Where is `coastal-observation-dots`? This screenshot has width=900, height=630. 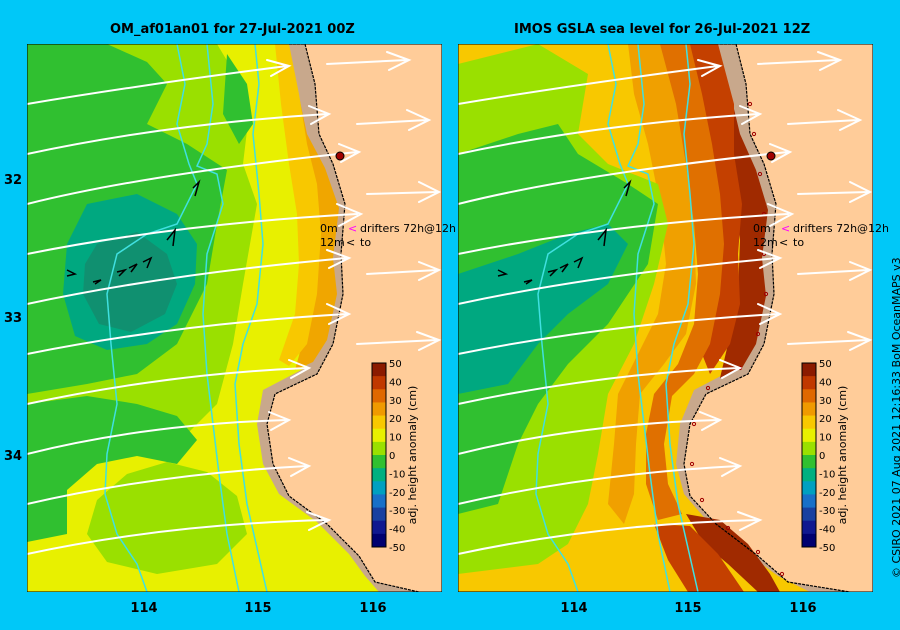 coastal-observation-dots is located at coordinates (737, 339).